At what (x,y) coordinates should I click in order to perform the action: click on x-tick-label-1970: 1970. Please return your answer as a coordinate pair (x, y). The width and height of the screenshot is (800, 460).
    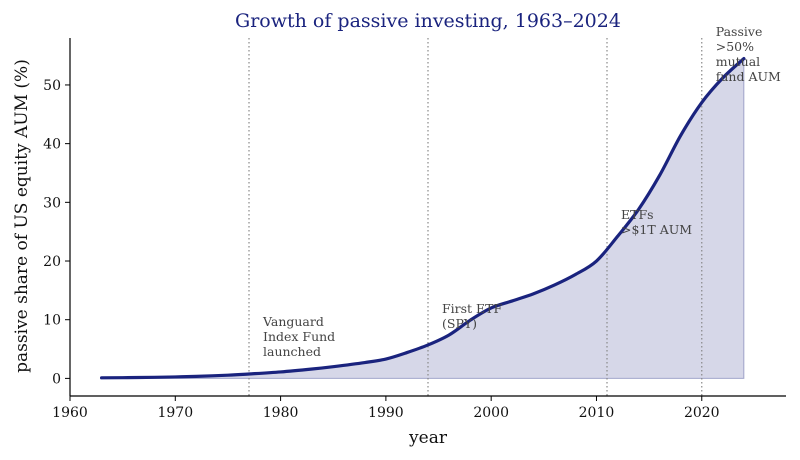
    Looking at the image, I should click on (175, 413).